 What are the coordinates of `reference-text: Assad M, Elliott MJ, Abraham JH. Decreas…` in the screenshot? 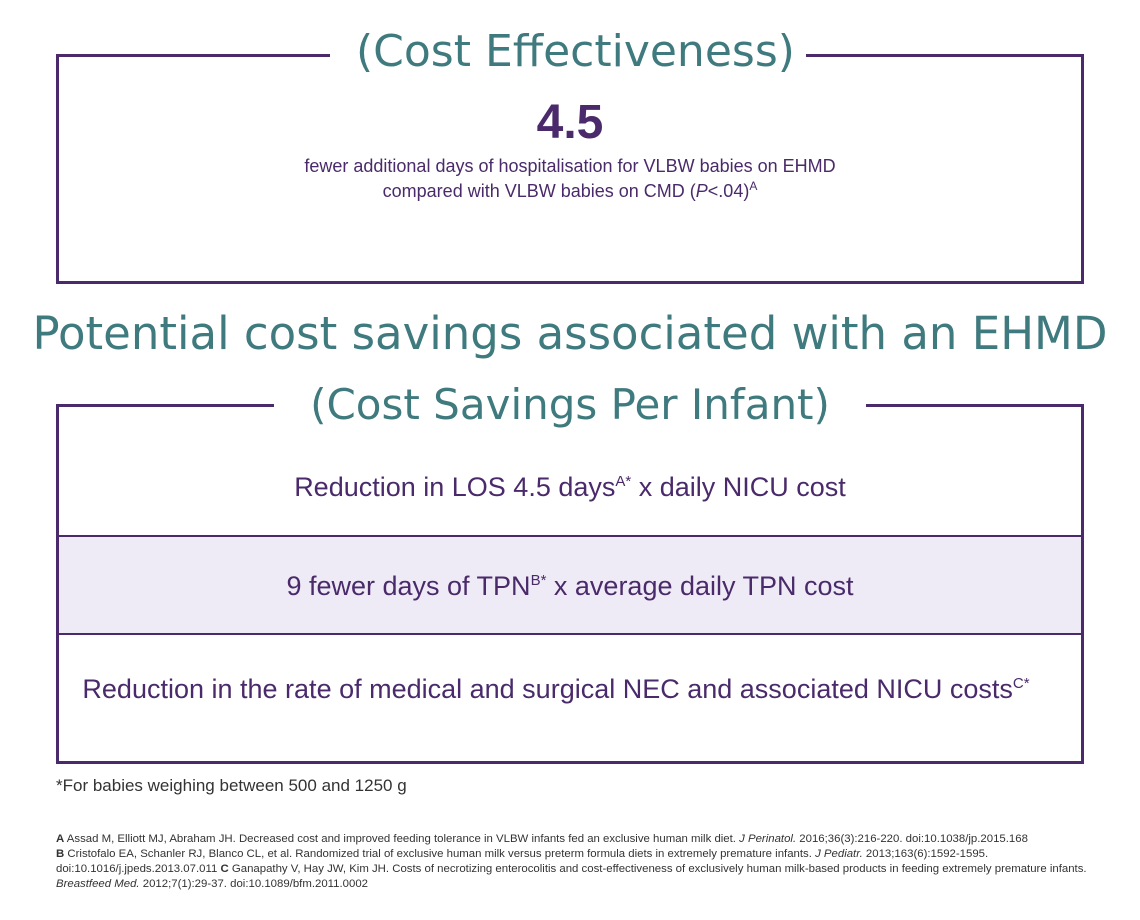 It's located at (402, 839).